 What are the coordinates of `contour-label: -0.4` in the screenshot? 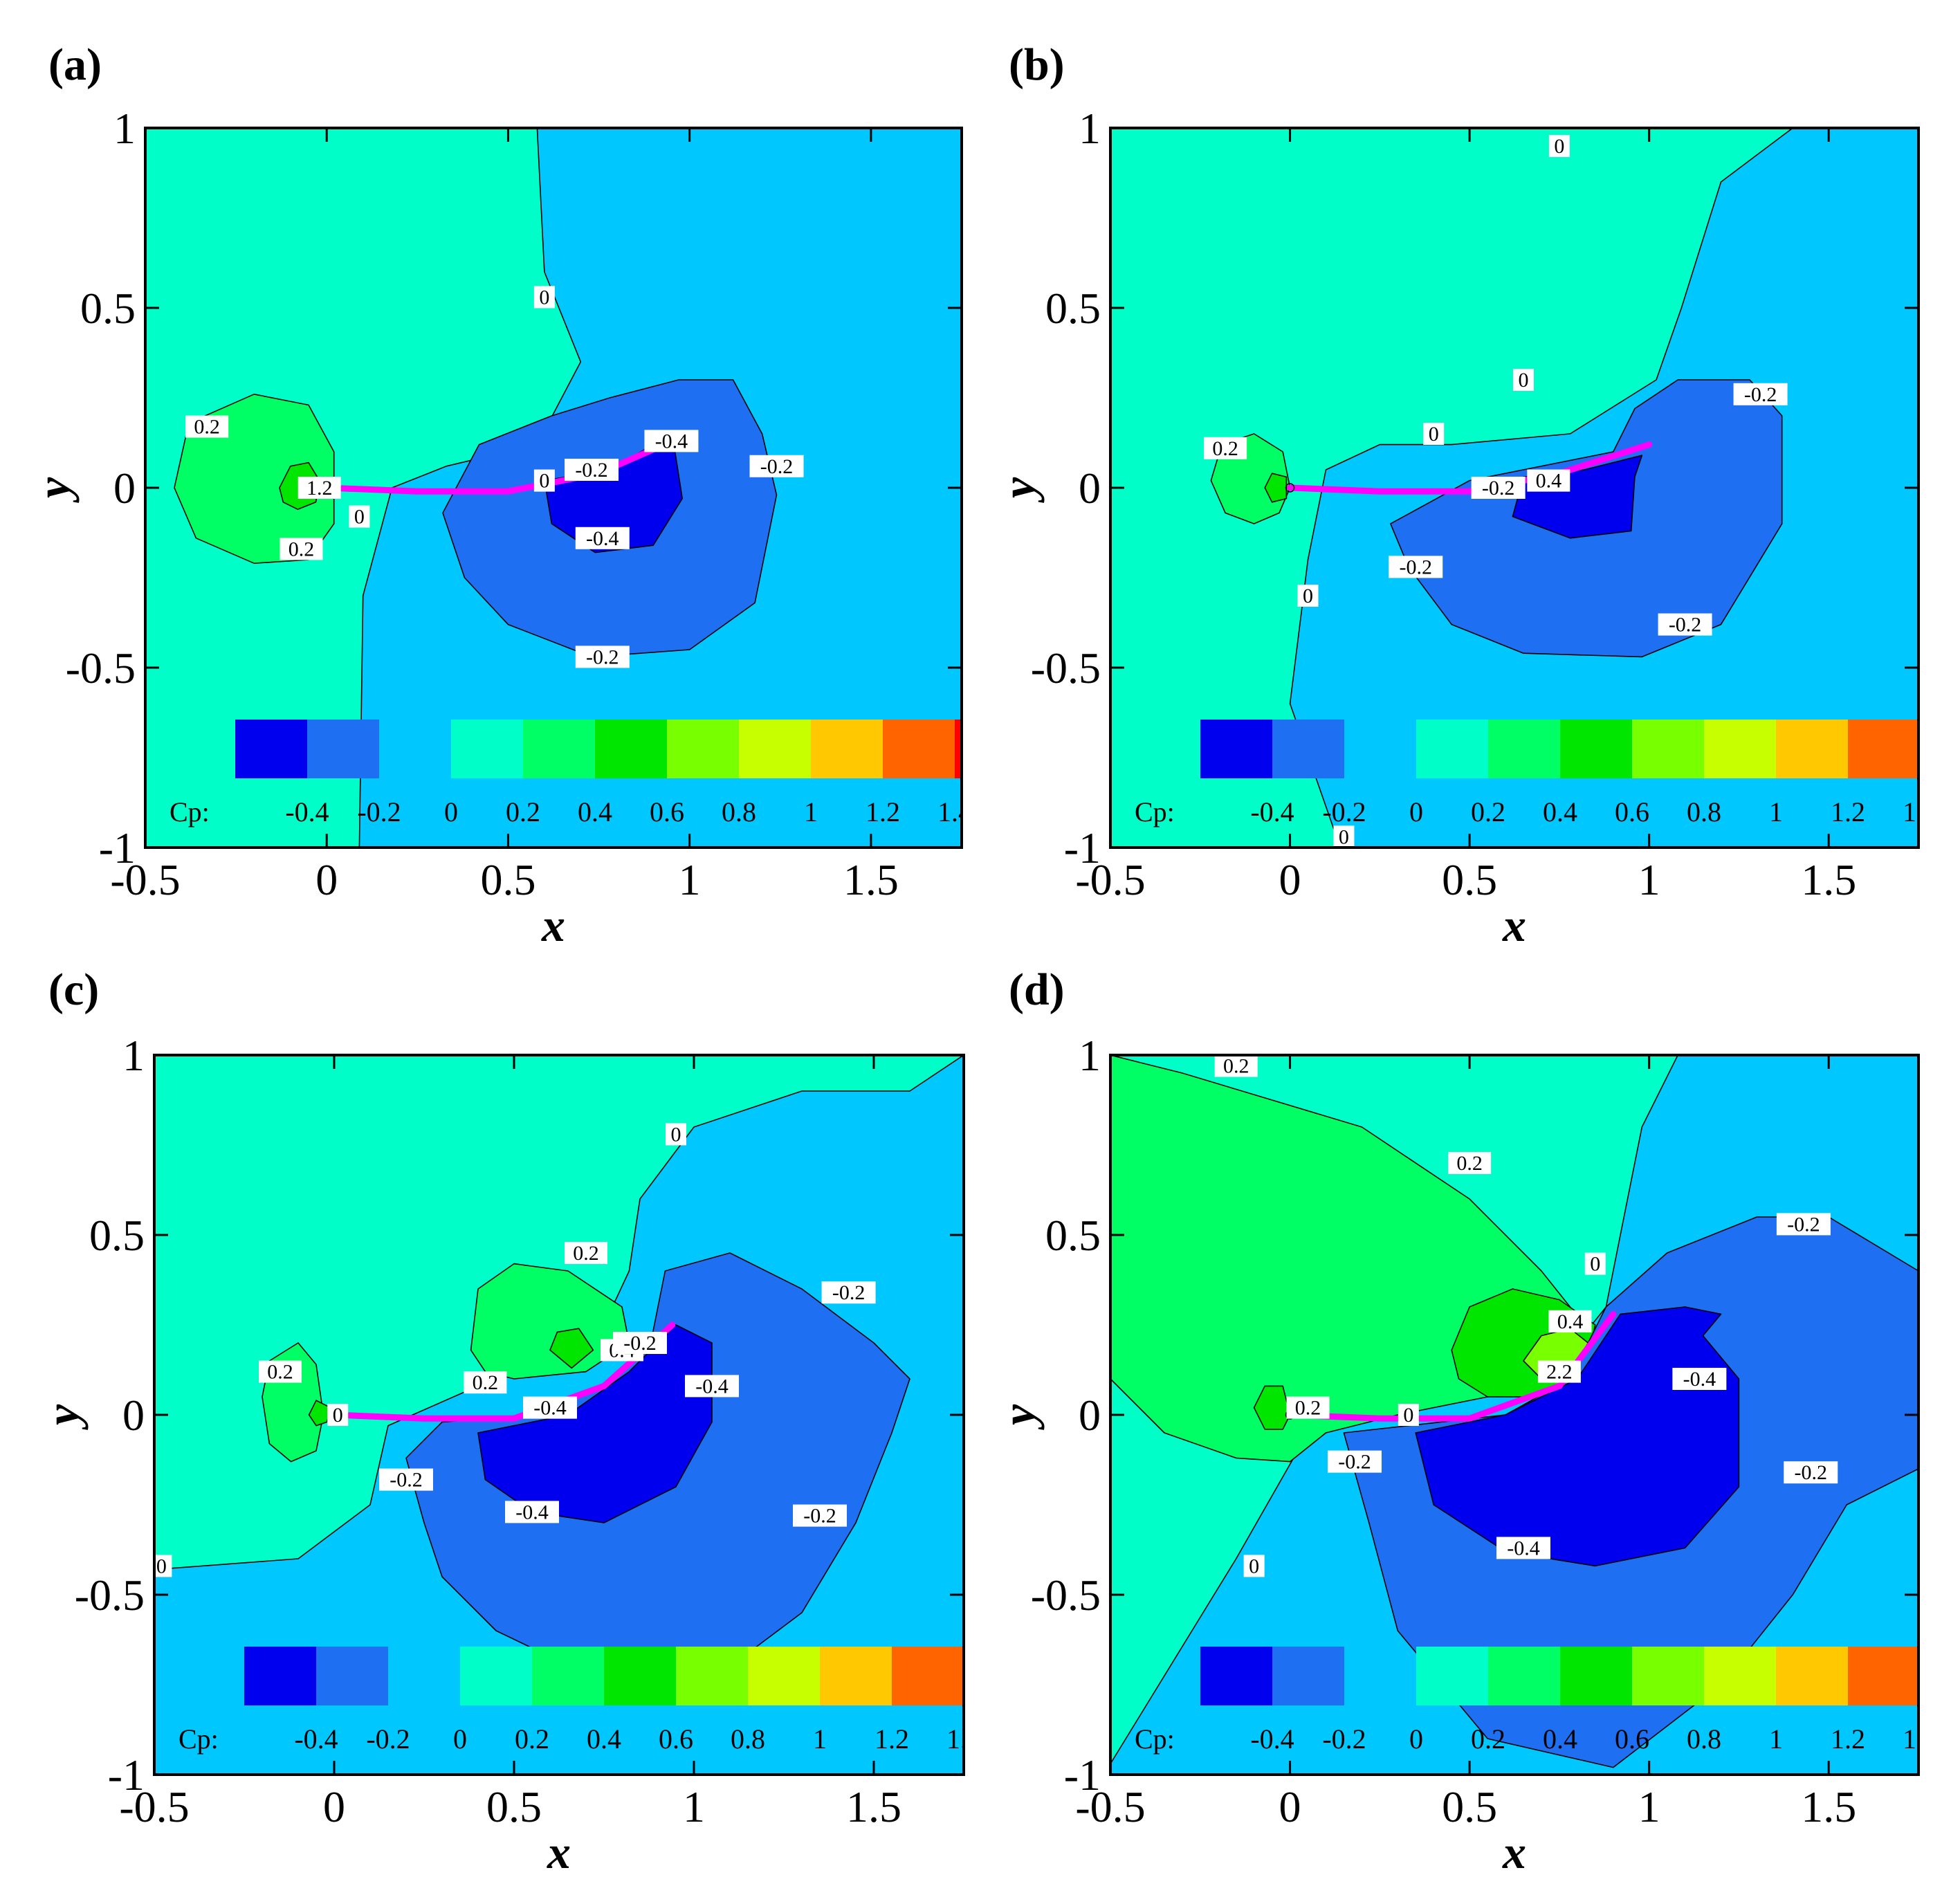 It's located at (1700, 1379).